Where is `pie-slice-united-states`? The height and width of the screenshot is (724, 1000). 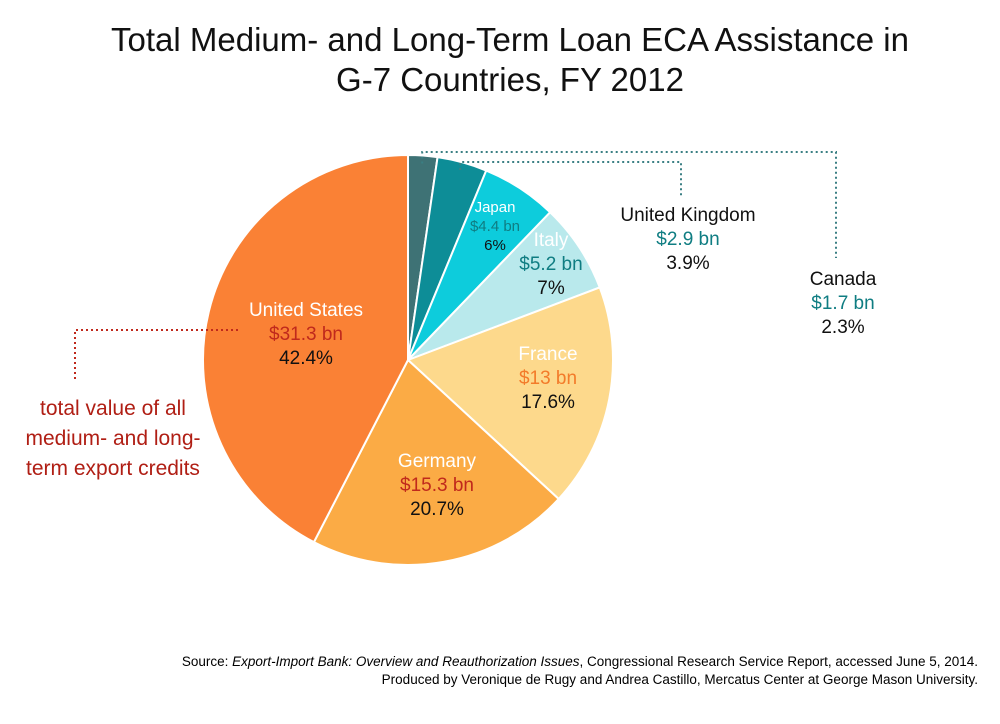
pie-slice-united-states is located at coordinates (305, 348).